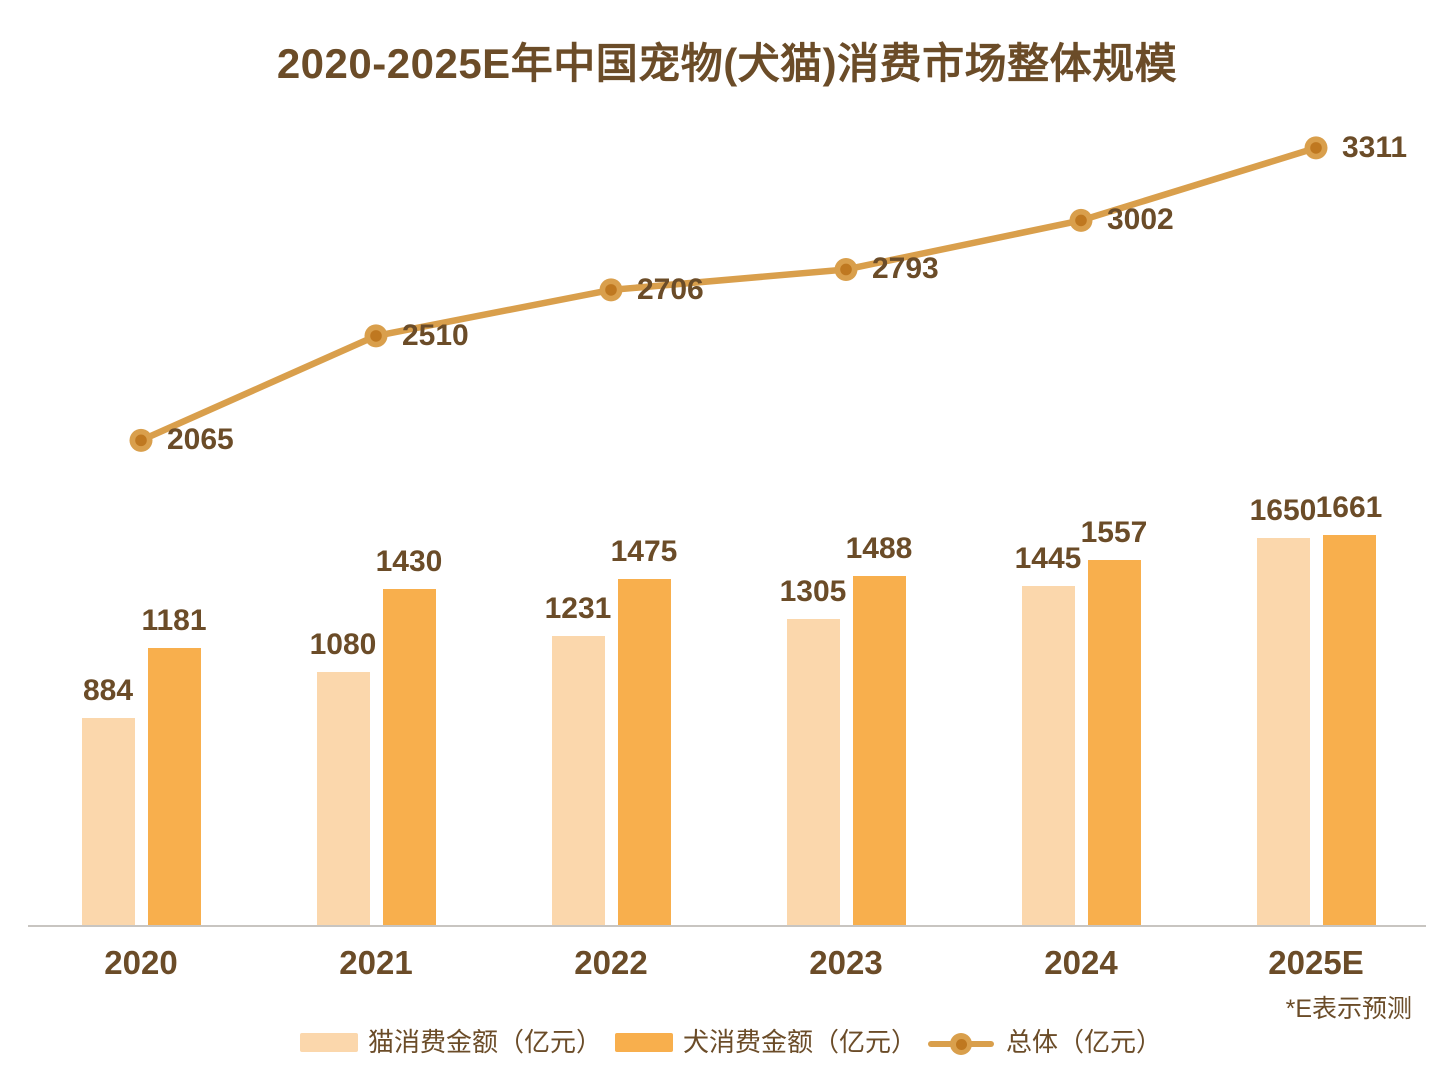  What do you see at coordinates (1084, 1042) in the screenshot?
I see `total-legend-label: 总体（亿元）` at bounding box center [1084, 1042].